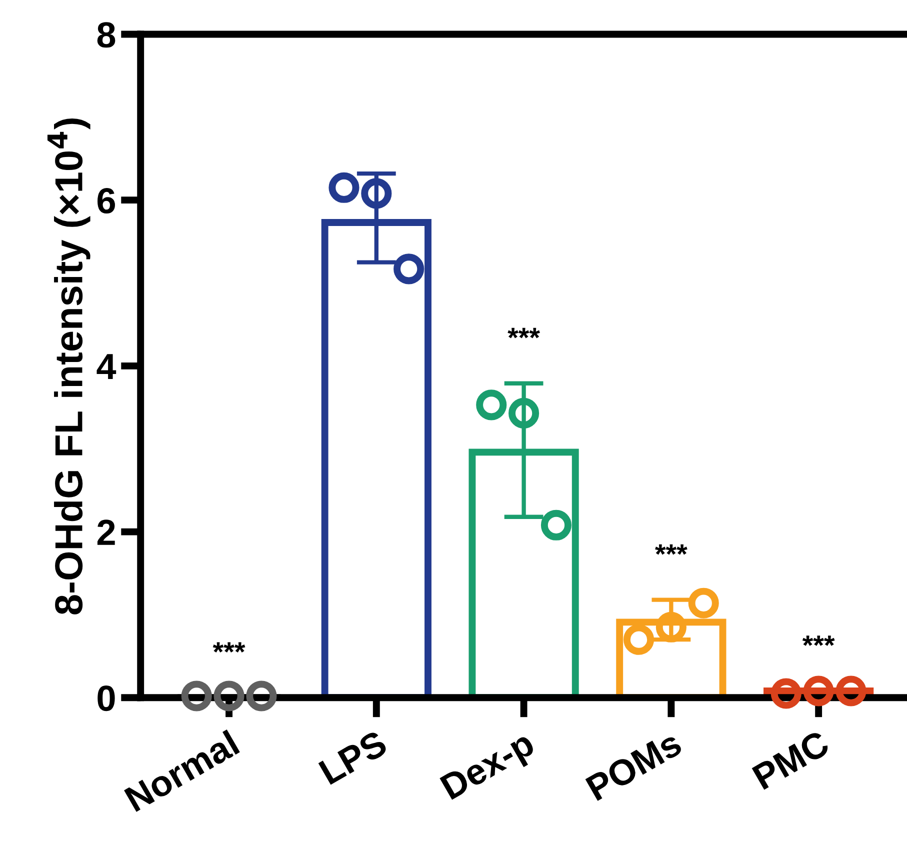 The height and width of the screenshot is (856, 907). Describe the element at coordinates (106, 35) in the screenshot. I see `y-tick-label: 8` at that location.